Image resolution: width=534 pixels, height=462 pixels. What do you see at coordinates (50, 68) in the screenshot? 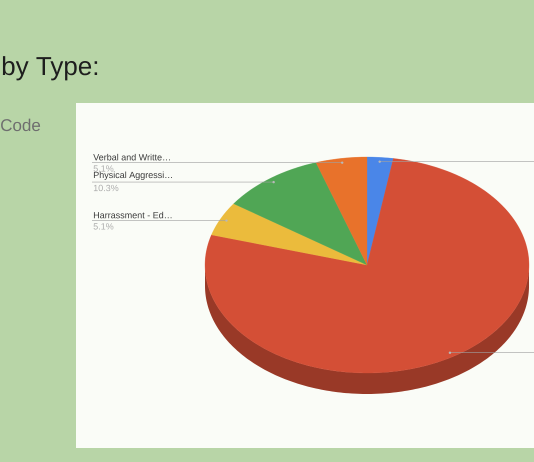
I see `chart-title: by Type:` at bounding box center [50, 68].